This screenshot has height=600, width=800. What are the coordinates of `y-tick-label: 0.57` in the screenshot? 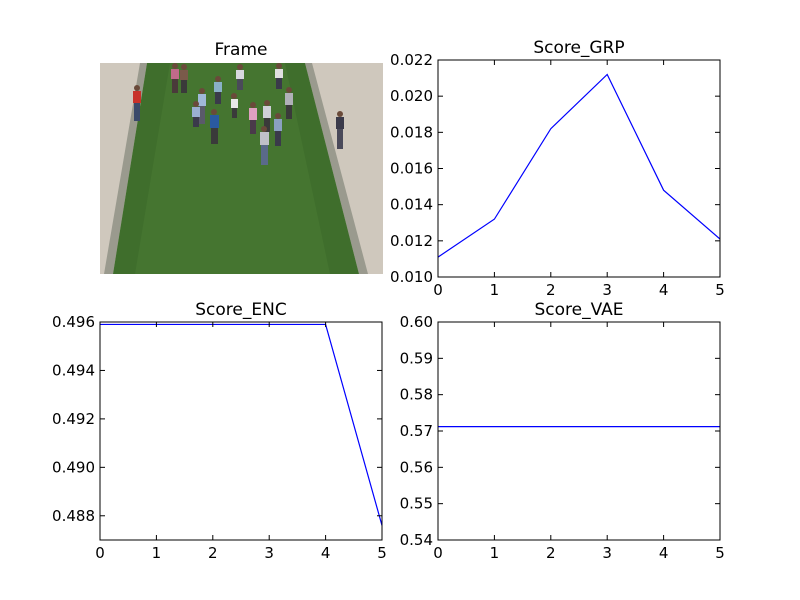 It's located at (416, 431).